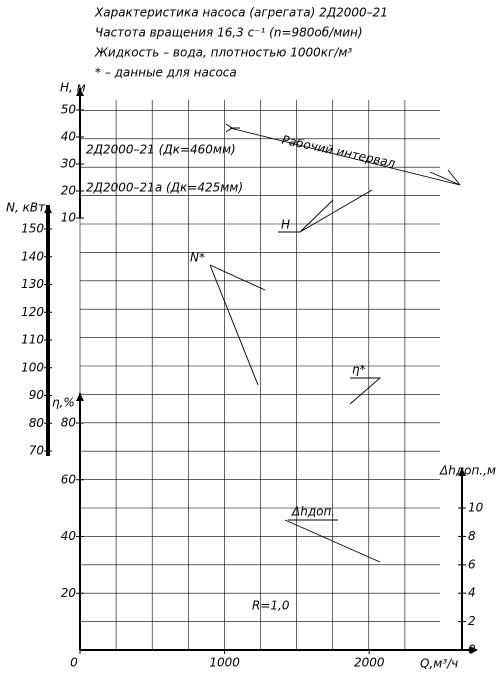 This screenshot has height=687, width=500. What do you see at coordinates (32, 367) in the screenshot?
I see `y-tick-label: 100` at bounding box center [32, 367].